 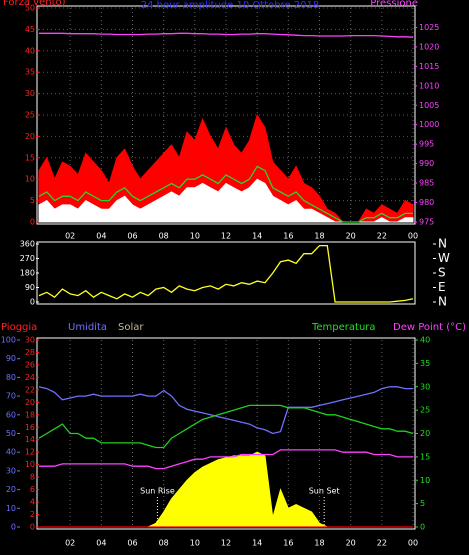 I want to click on y-tick-label: 60, so click(x=11, y=414).